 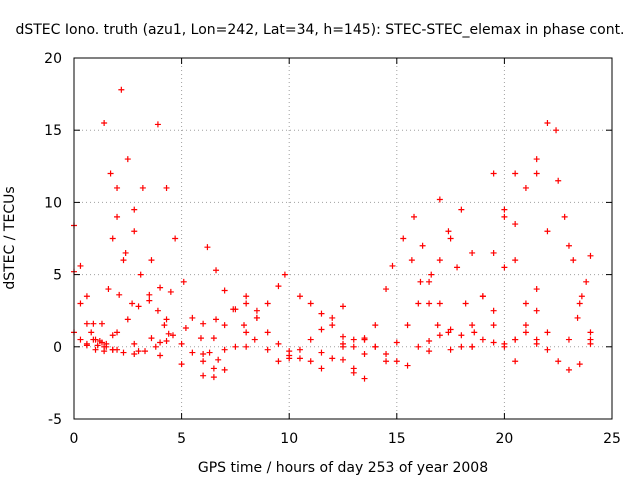 What do you see at coordinates (53, 203) in the screenshot?
I see `y-tick-label: 10` at bounding box center [53, 203].